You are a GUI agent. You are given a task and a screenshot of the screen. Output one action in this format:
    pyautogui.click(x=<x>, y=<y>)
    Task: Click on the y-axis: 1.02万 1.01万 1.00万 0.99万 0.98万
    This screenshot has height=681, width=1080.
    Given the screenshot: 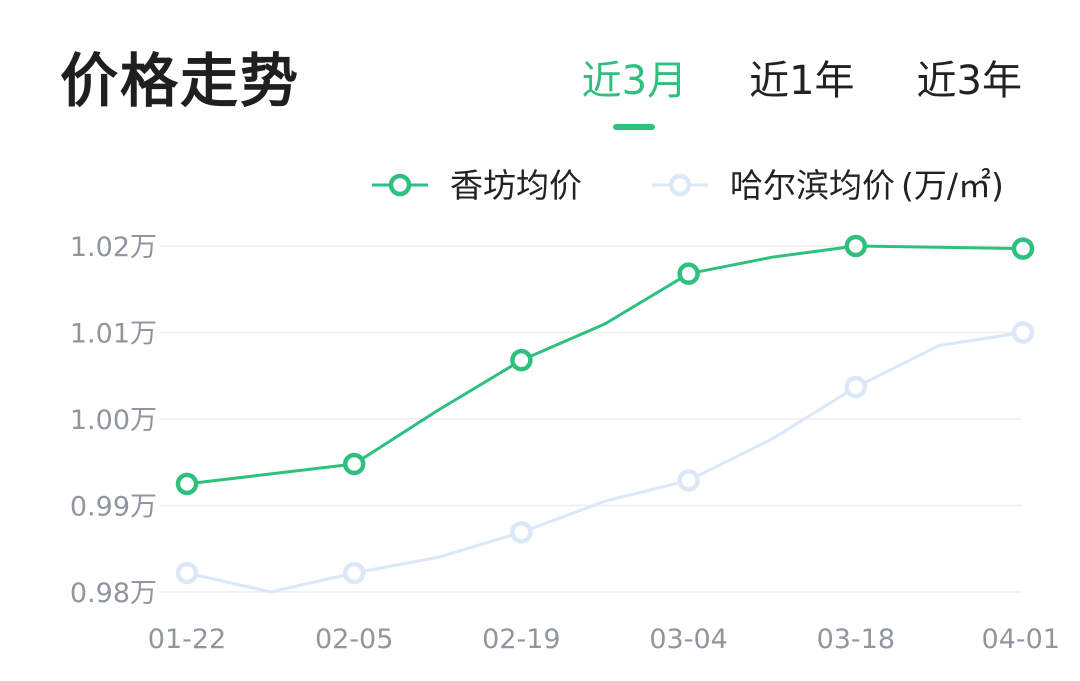 What is the action you would take?
    pyautogui.click(x=113, y=420)
    